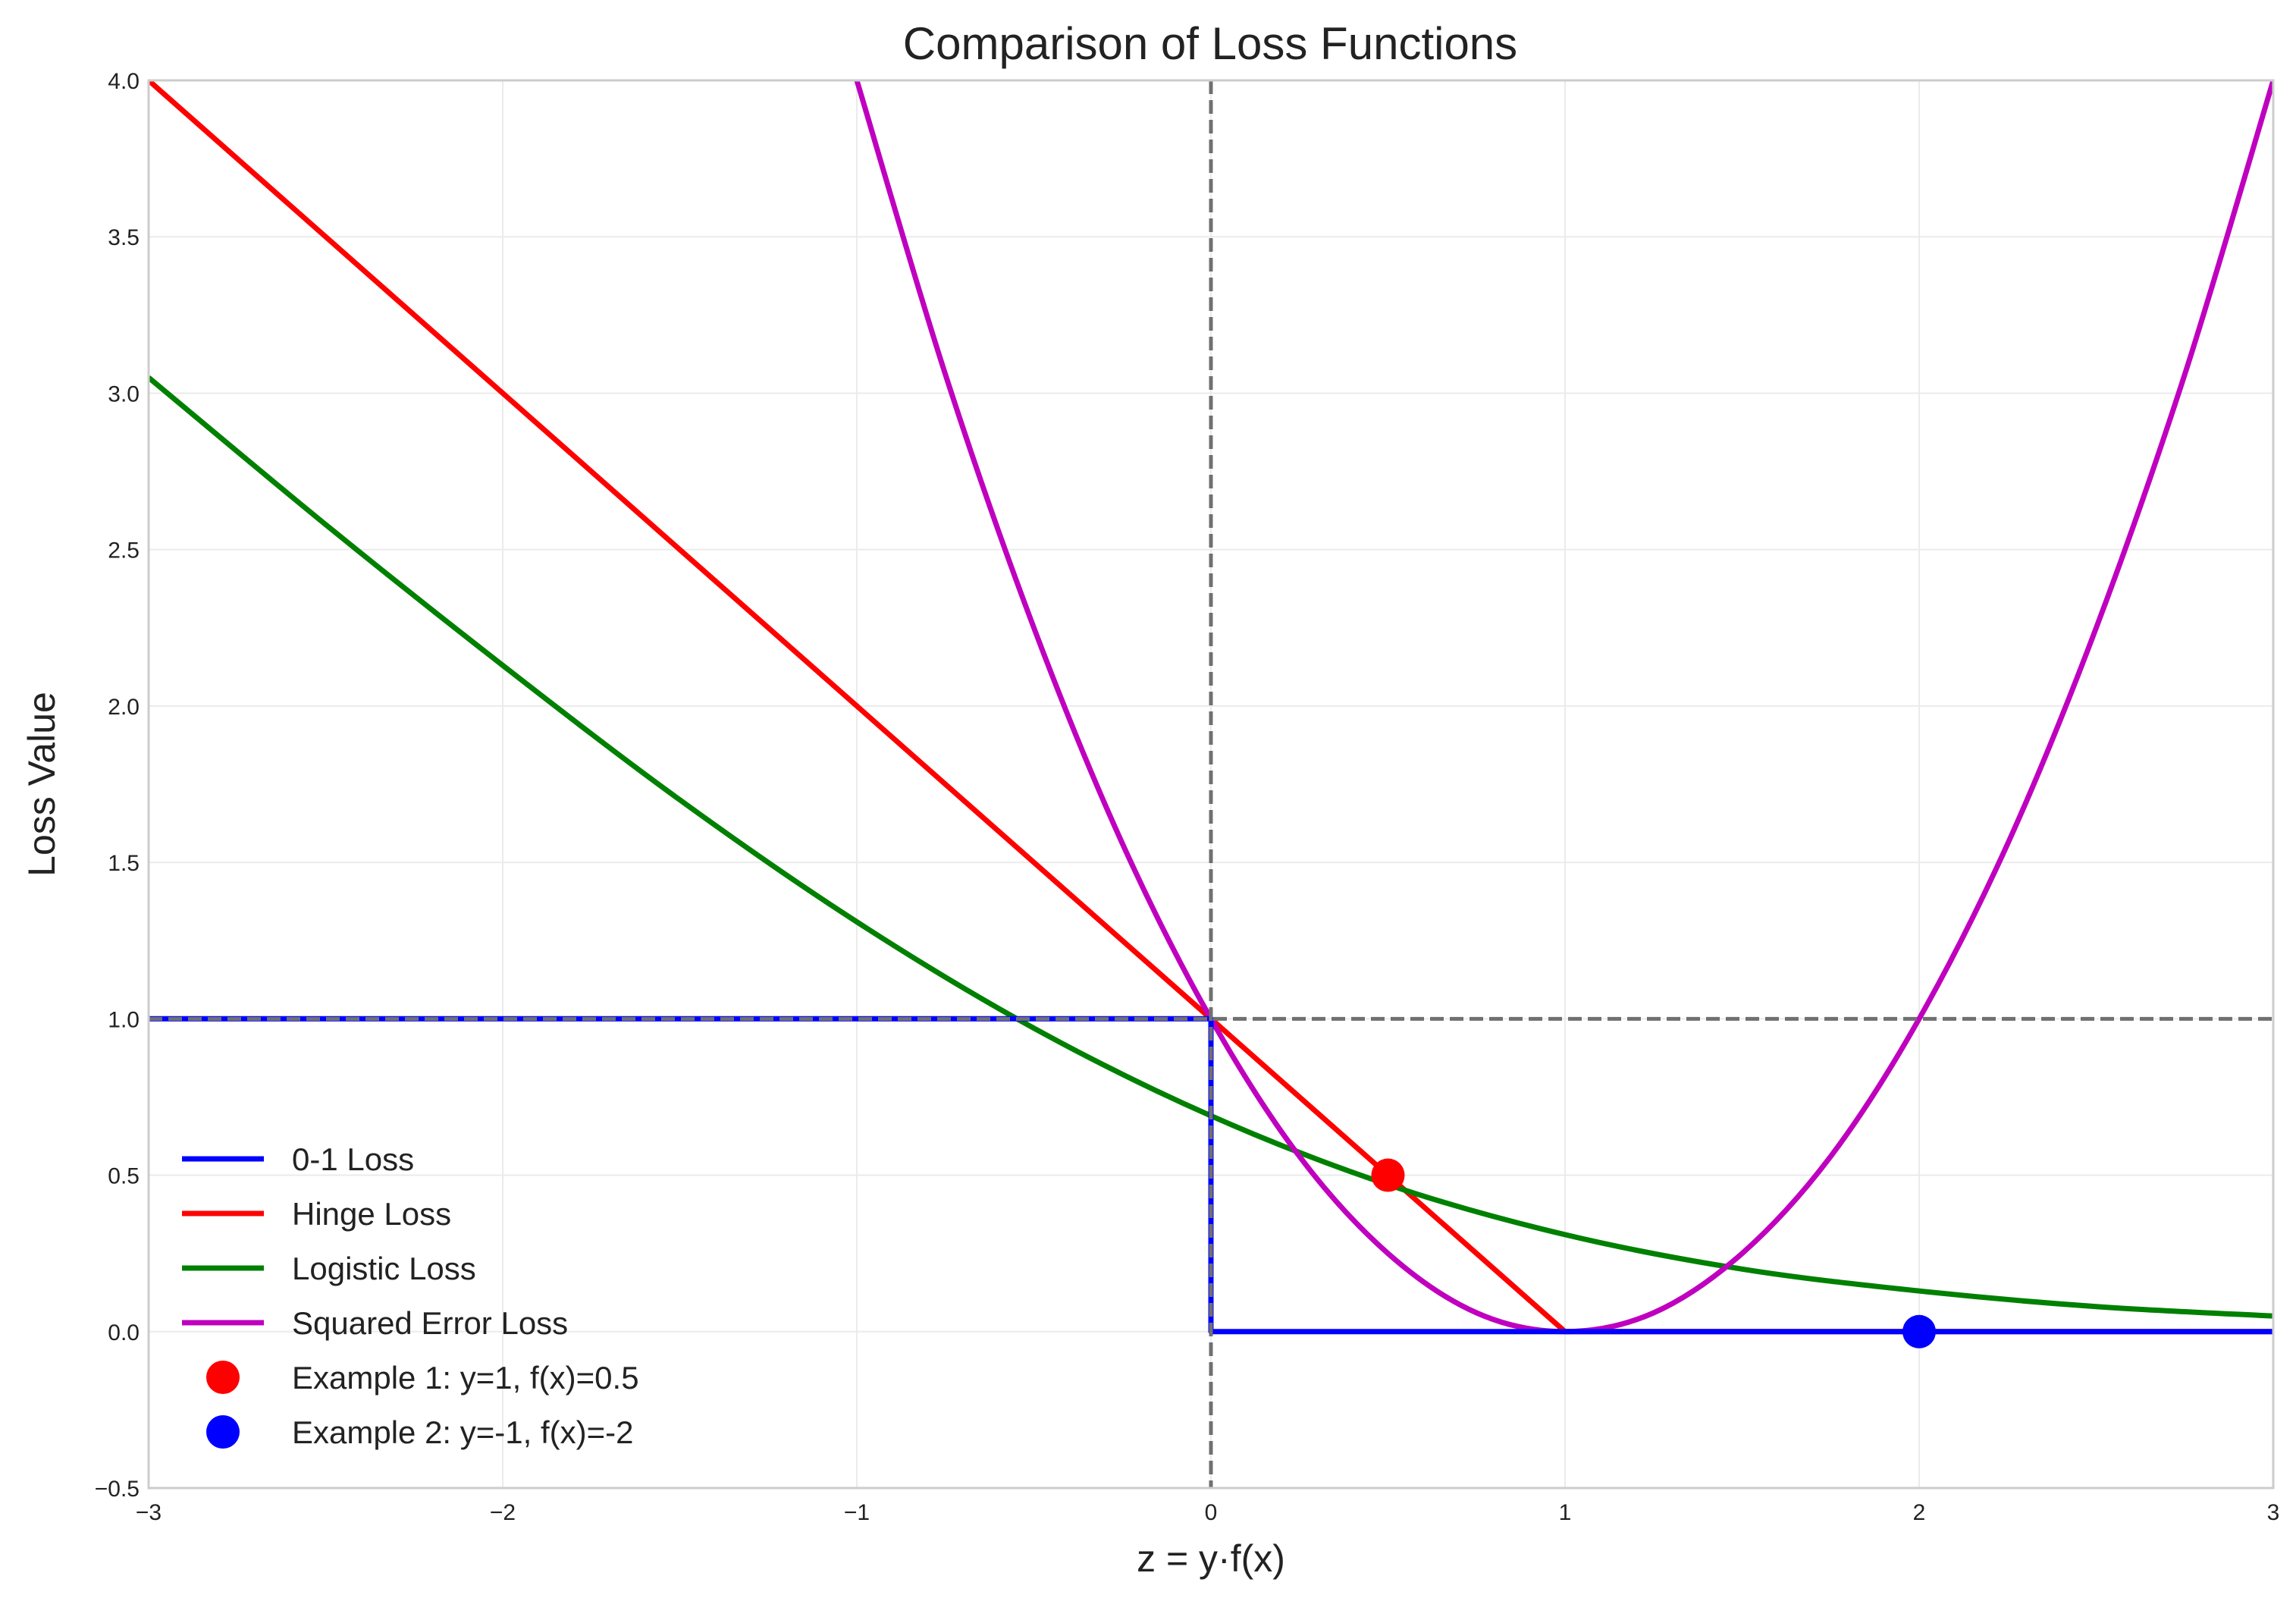  I want to click on y-tick-label: 1.0, so click(124, 1019).